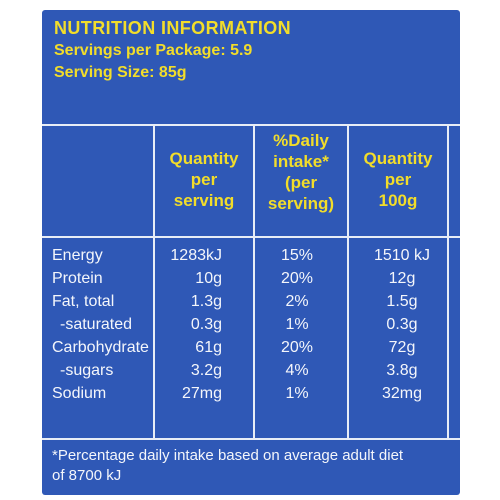 The height and width of the screenshot is (500, 500). Describe the element at coordinates (251, 393) in the screenshot. I see `table-row: Sodium 27mg 1% 32mg` at that location.